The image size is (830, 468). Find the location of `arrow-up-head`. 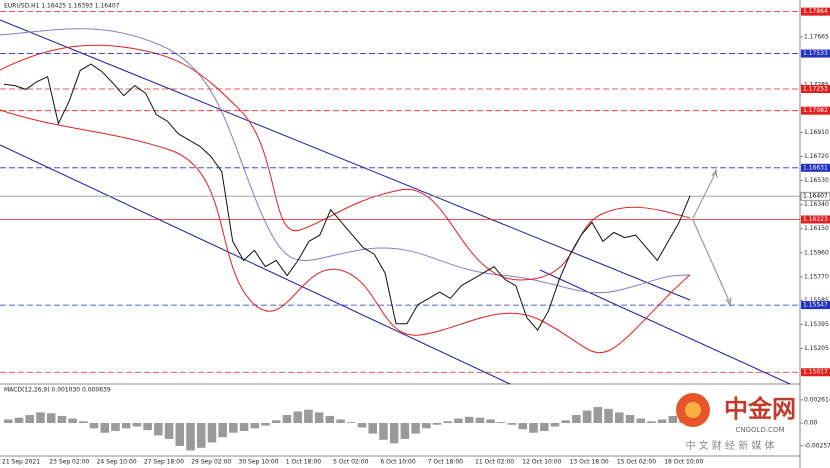

arrow-up-head is located at coordinates (714, 173).